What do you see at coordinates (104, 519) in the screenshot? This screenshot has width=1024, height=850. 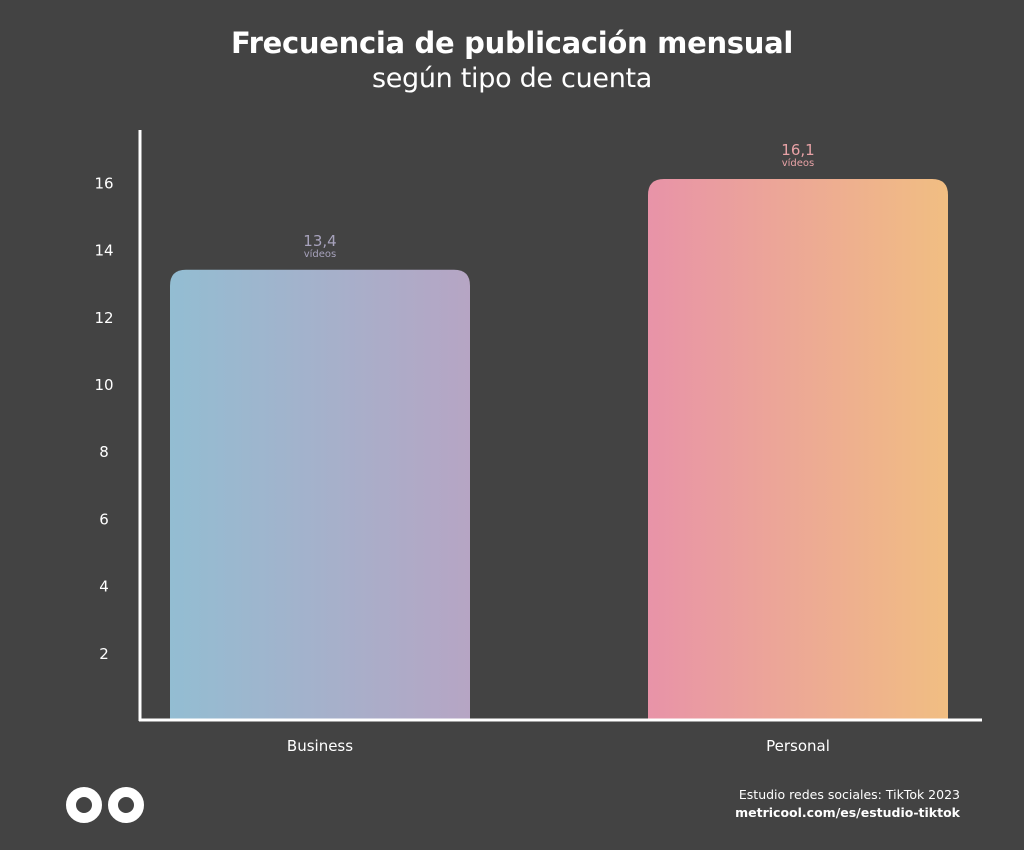 I see `y-tick-label: 6` at bounding box center [104, 519].